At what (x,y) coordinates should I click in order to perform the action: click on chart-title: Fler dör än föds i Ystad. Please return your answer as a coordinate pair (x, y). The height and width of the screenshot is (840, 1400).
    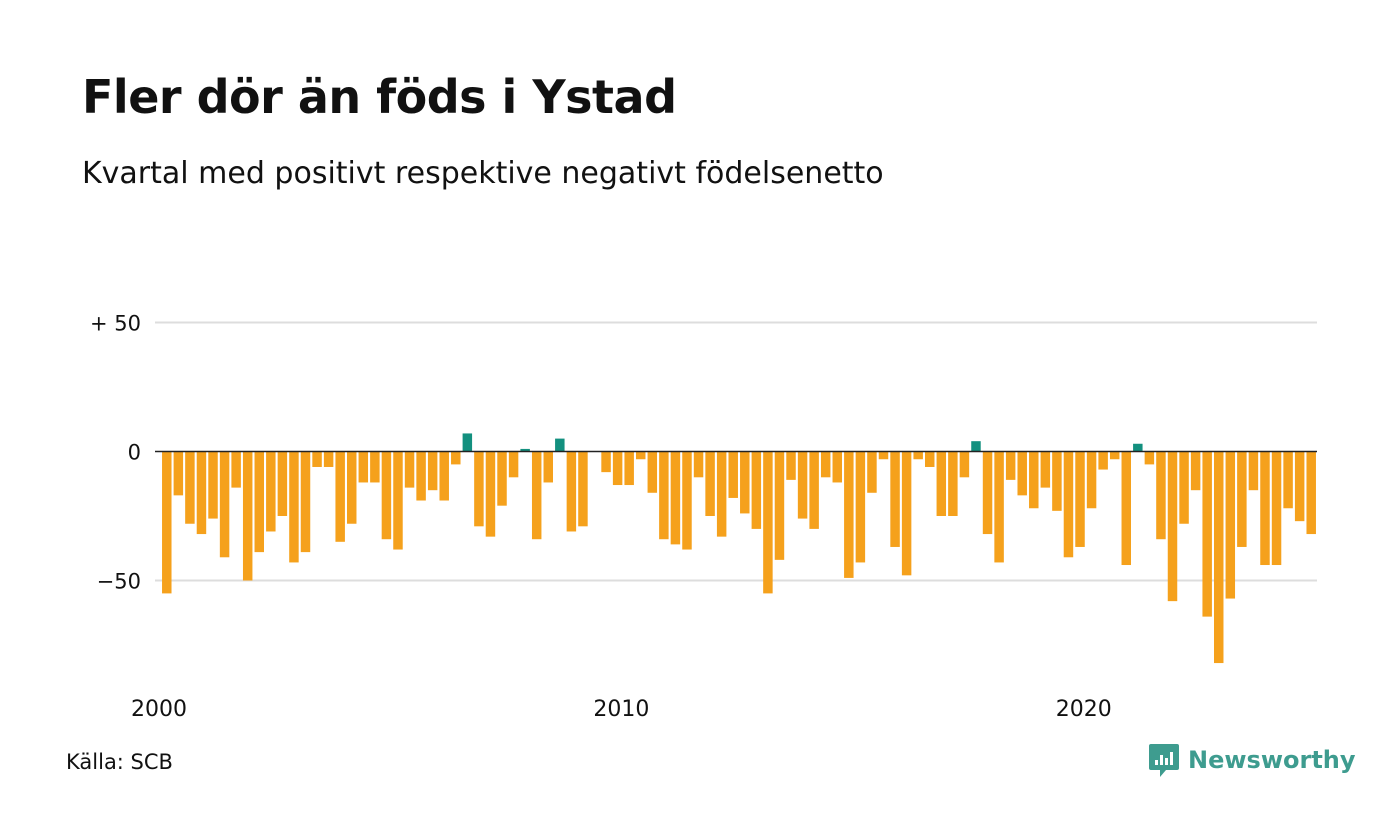
    Looking at the image, I should click on (379, 97).